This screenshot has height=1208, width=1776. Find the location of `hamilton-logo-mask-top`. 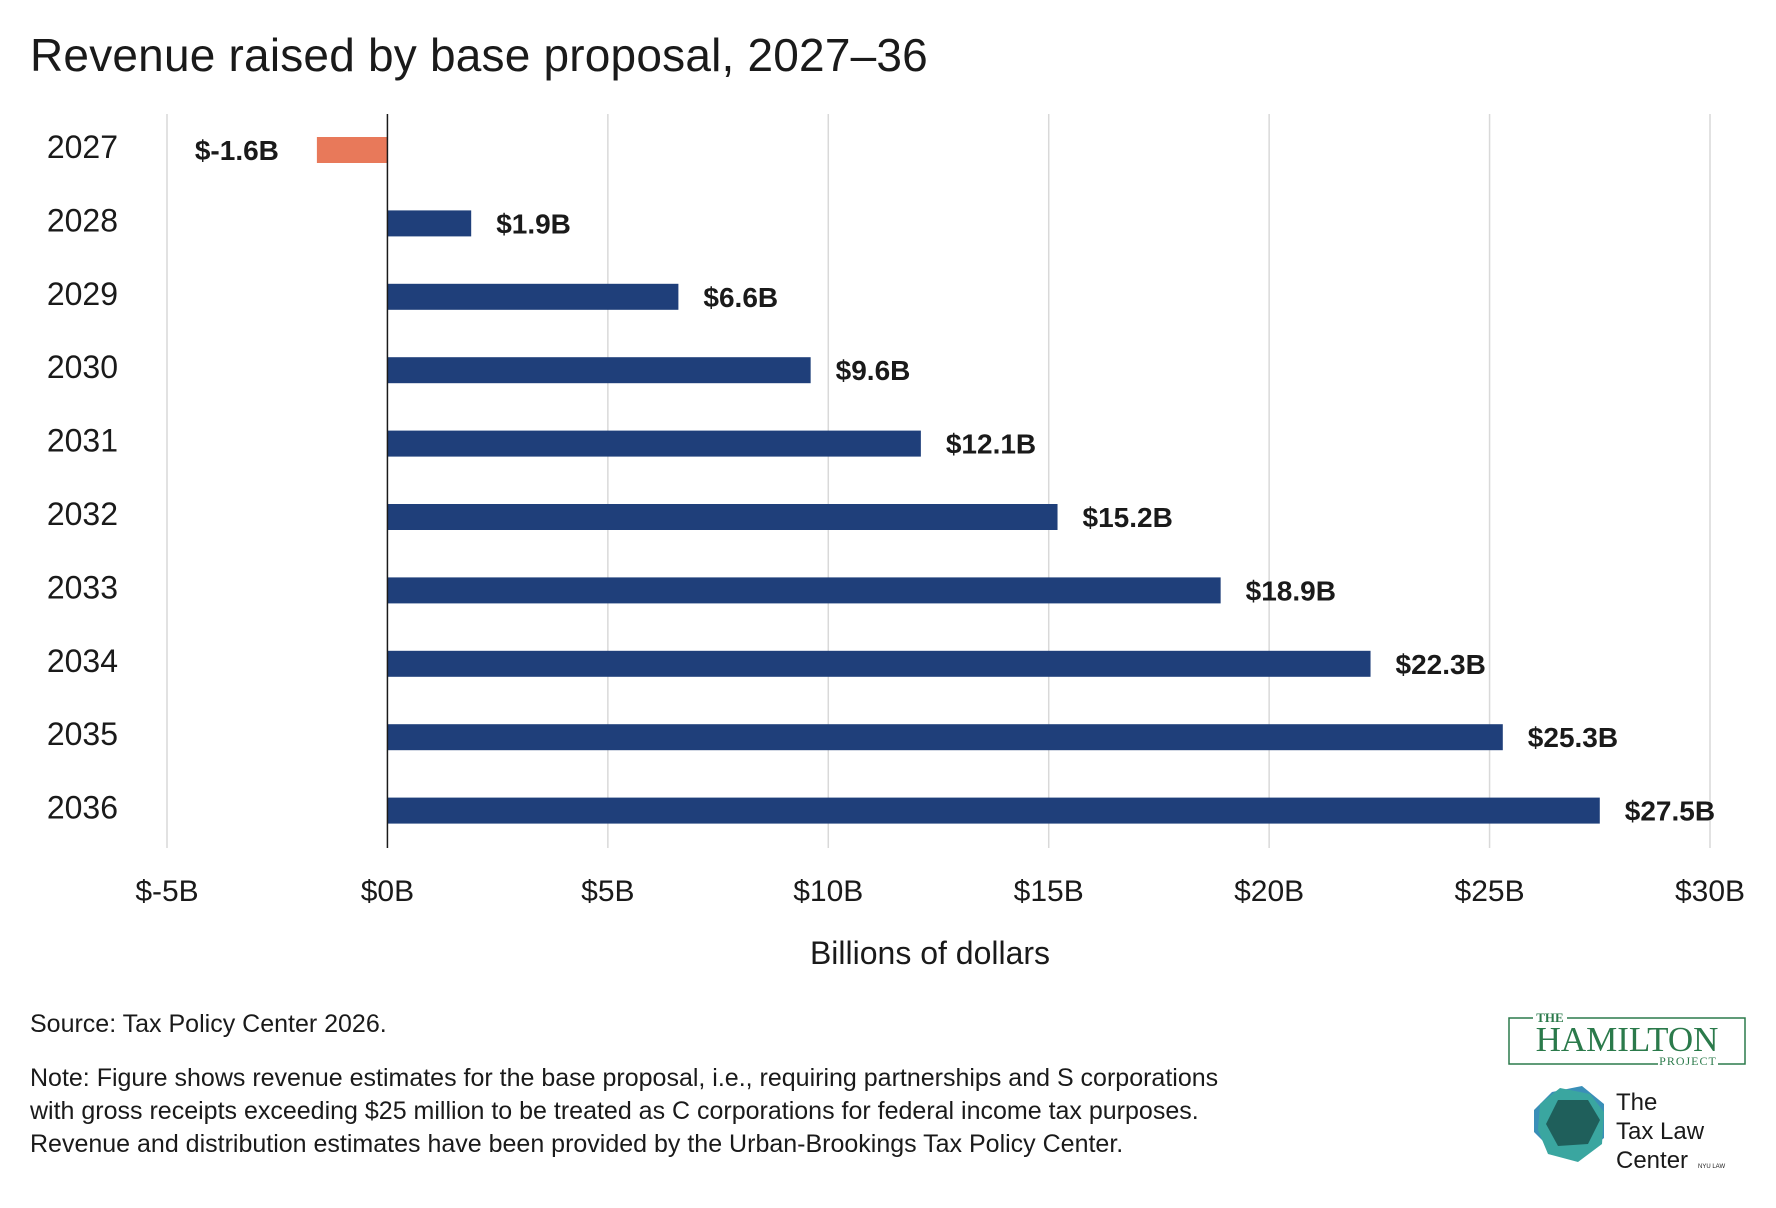

hamilton-logo-mask-top is located at coordinates (1550, 1017).